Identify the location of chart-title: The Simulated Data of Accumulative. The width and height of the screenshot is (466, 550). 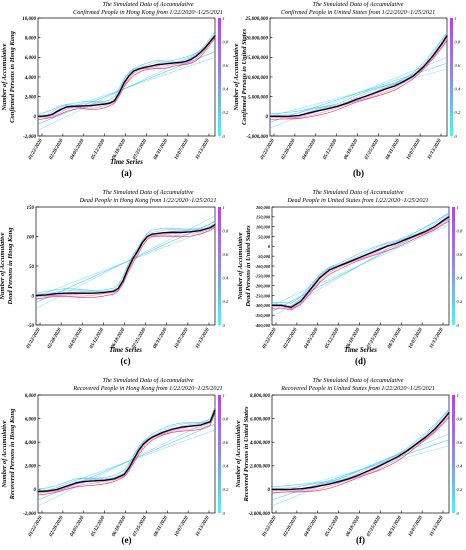
(358, 192).